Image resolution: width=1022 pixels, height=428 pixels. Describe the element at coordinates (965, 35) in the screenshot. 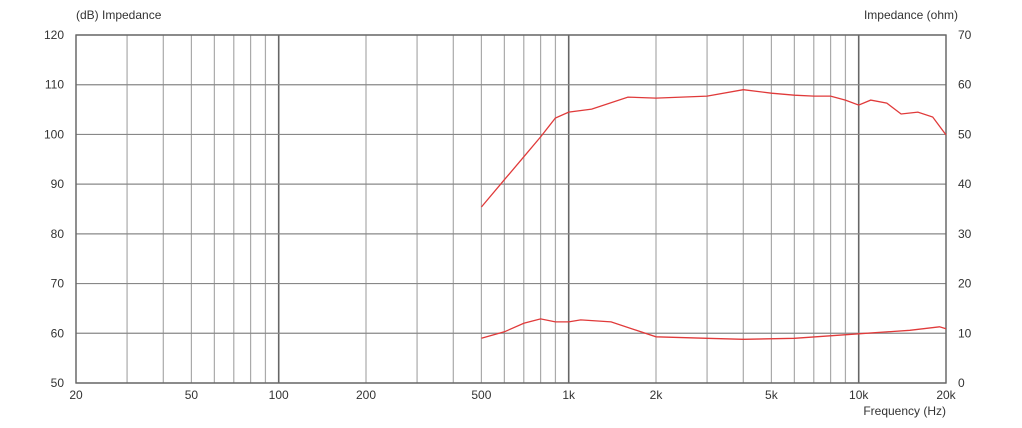

I see `y-right-tick-label: 70` at that location.